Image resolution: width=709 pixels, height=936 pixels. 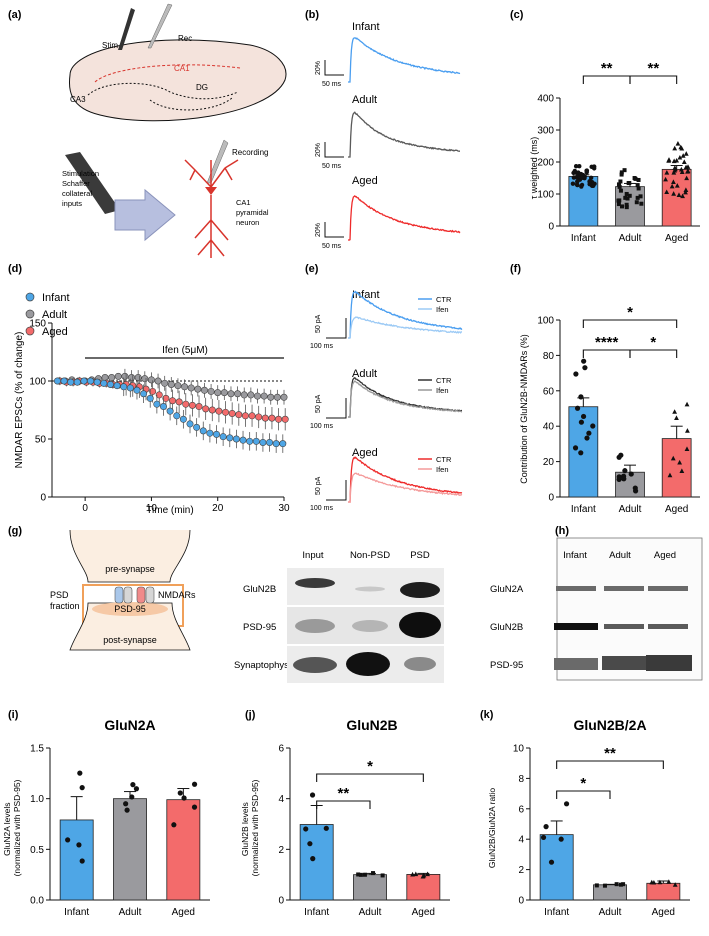 I want to click on chart-f-ytick-label: 80, so click(x=549, y=356).